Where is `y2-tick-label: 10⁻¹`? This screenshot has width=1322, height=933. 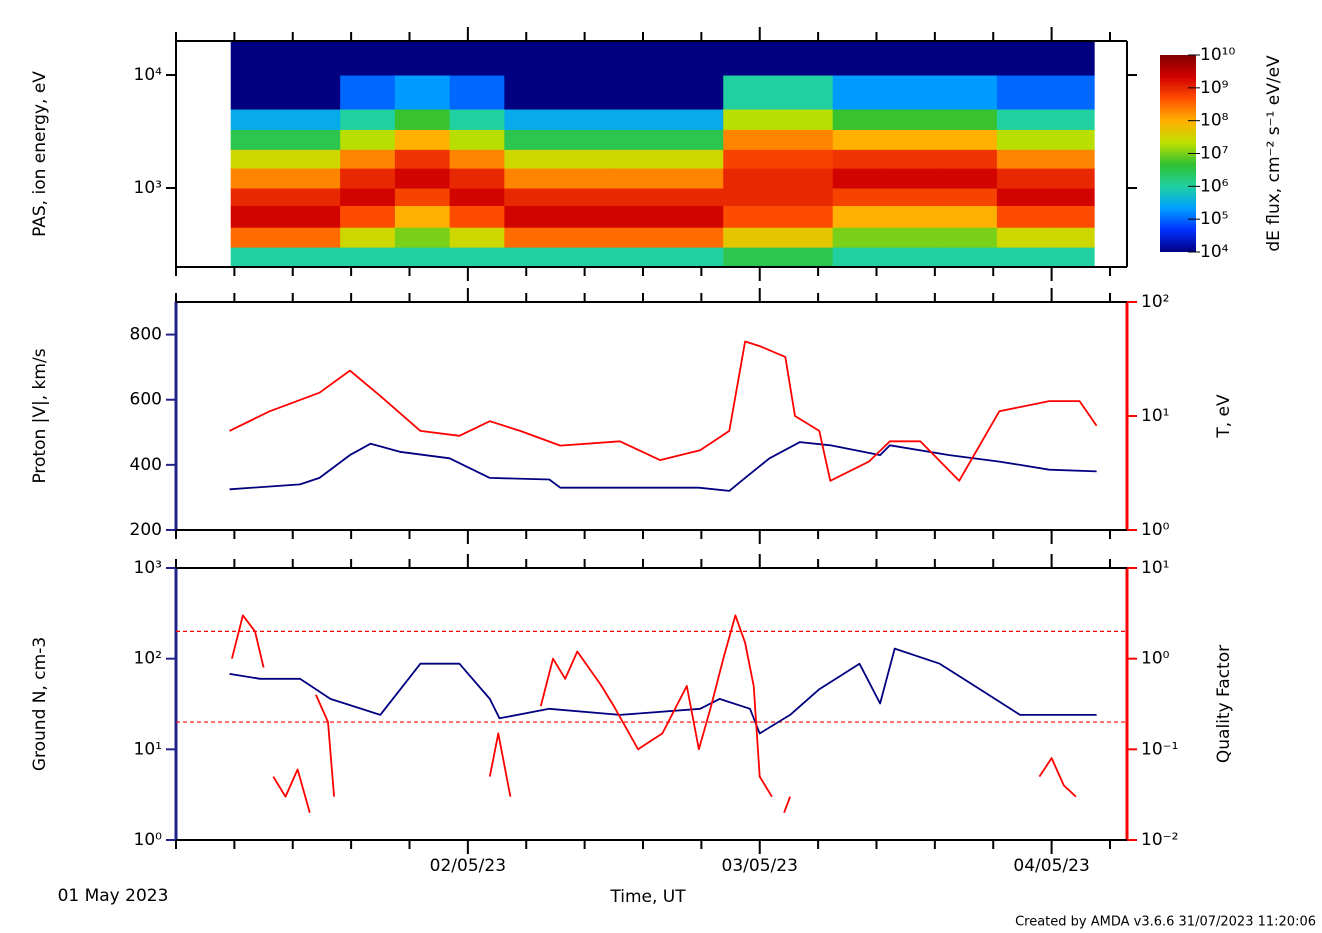 y2-tick-label: 10⁻¹ is located at coordinates (1159, 749).